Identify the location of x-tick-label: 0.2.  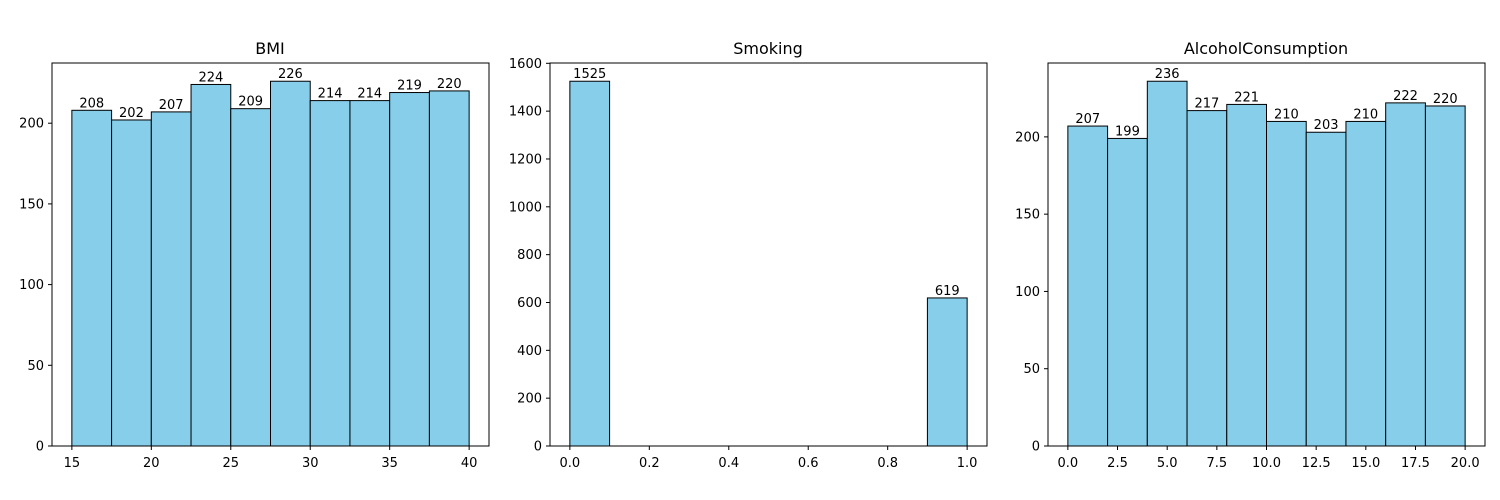
(649, 463).